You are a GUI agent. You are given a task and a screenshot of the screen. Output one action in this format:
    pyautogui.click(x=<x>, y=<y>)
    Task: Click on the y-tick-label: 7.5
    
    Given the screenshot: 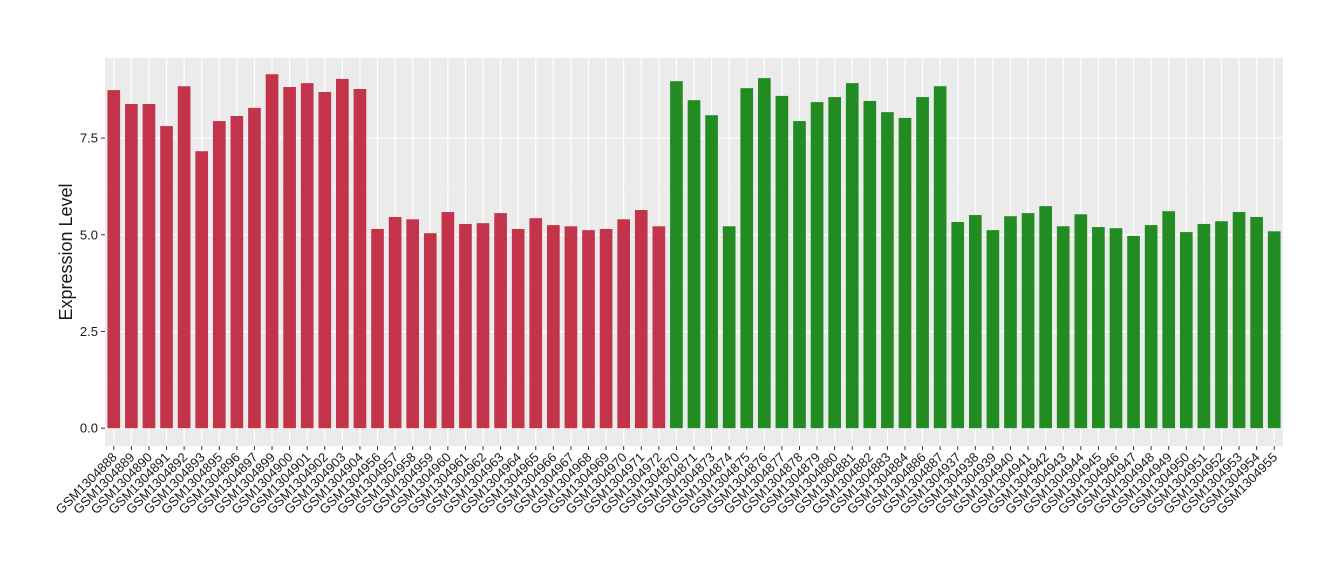 What is the action you would take?
    pyautogui.click(x=89, y=138)
    